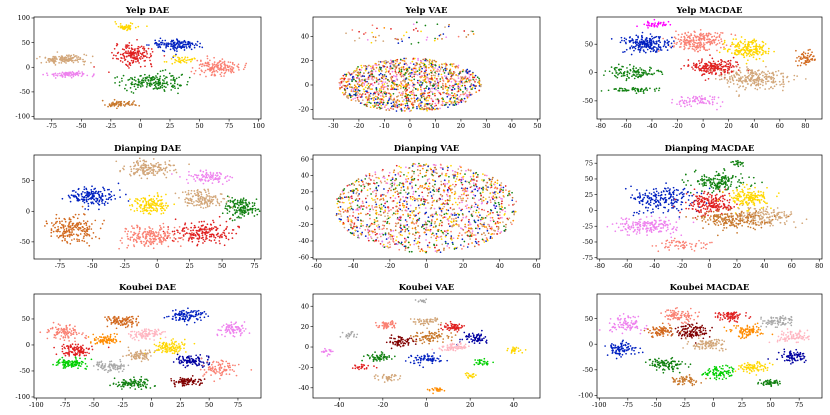 The image size is (830, 415). Describe the element at coordinates (148, 149) in the screenshot. I see `subplot-title: Dianping DAE` at that location.